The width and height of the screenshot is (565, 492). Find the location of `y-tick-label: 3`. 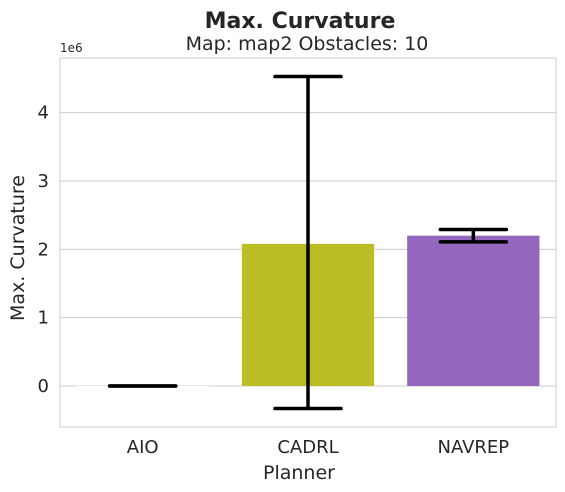

y-tick-label: 3 is located at coordinates (43, 181).